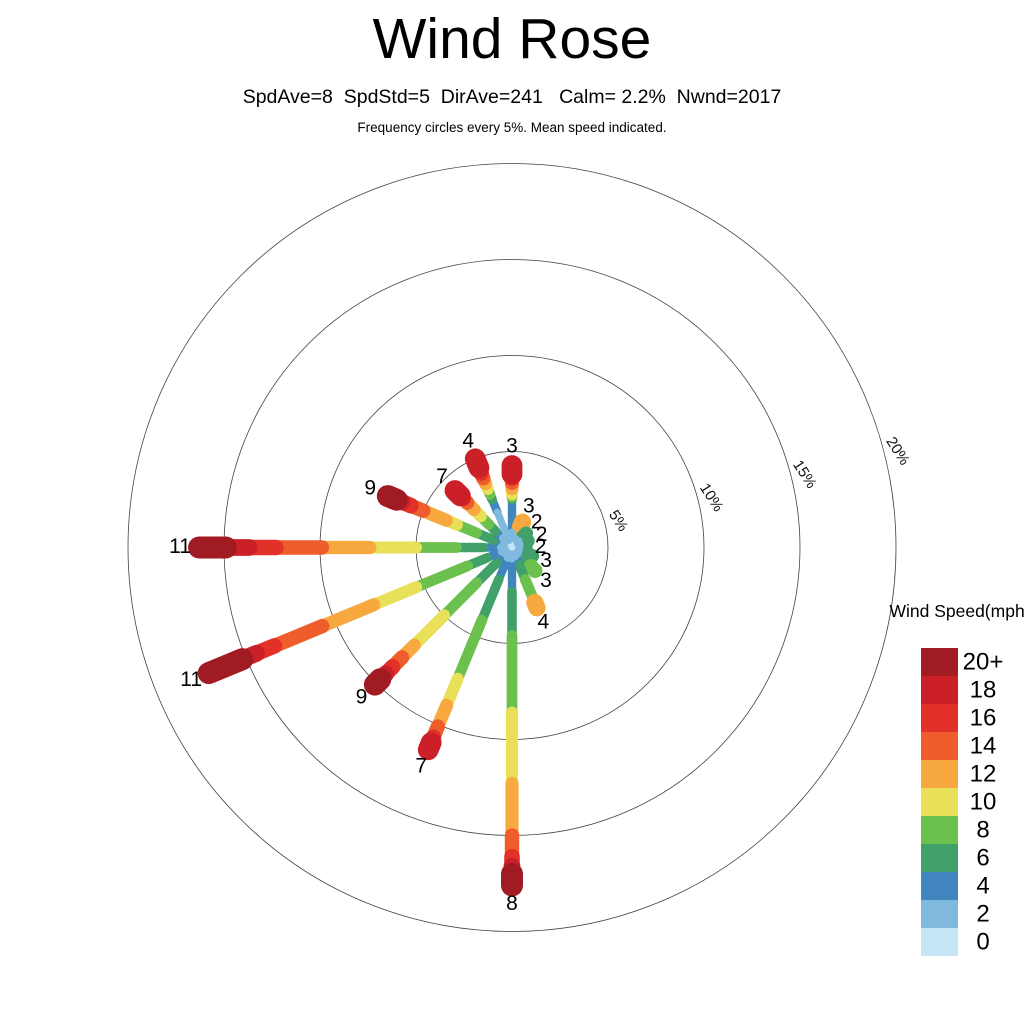 This screenshot has height=1024, width=1024. What do you see at coordinates (546, 560) in the screenshot?
I see `mean-speed-label-ESE: 3` at bounding box center [546, 560].